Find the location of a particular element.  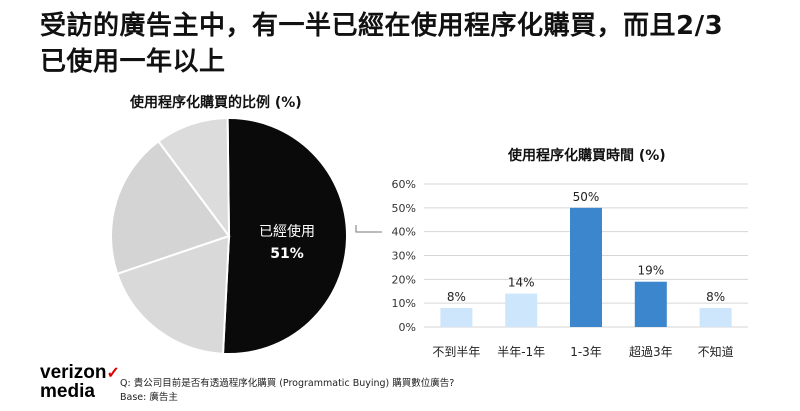

y-tick-label: 40% is located at coordinates (404, 232).